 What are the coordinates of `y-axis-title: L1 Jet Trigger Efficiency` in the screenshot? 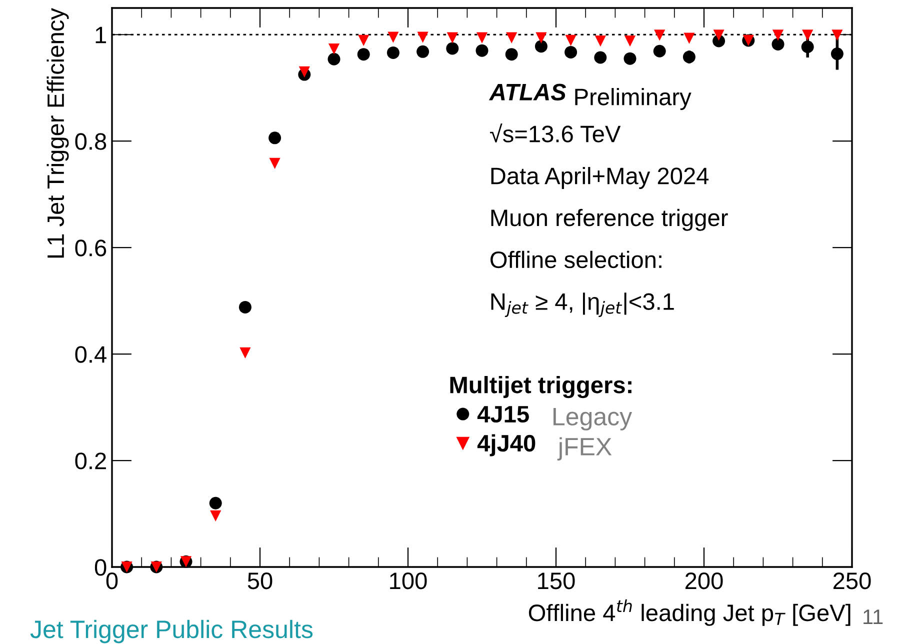 It's located at (57, 133).